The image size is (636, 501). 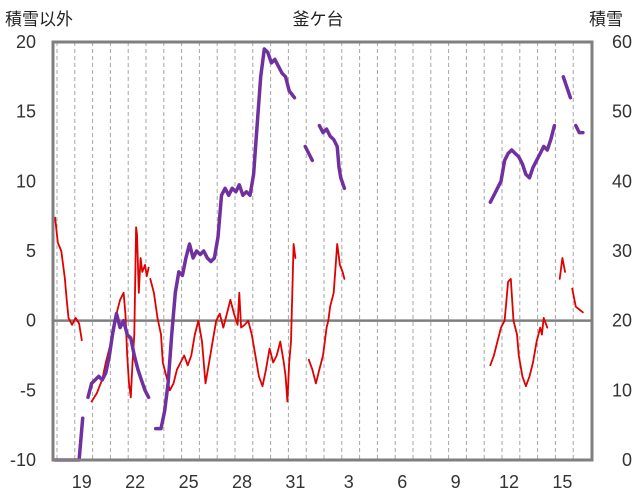 I want to click on right-axis-ticks: 60 50 40 30 20 10 0, so click(x=622, y=251).